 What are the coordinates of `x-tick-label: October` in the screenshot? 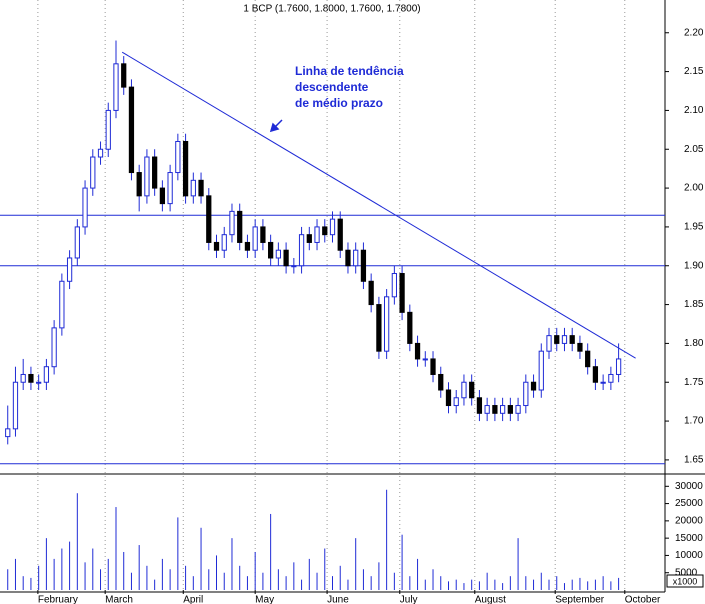 It's located at (643, 599).